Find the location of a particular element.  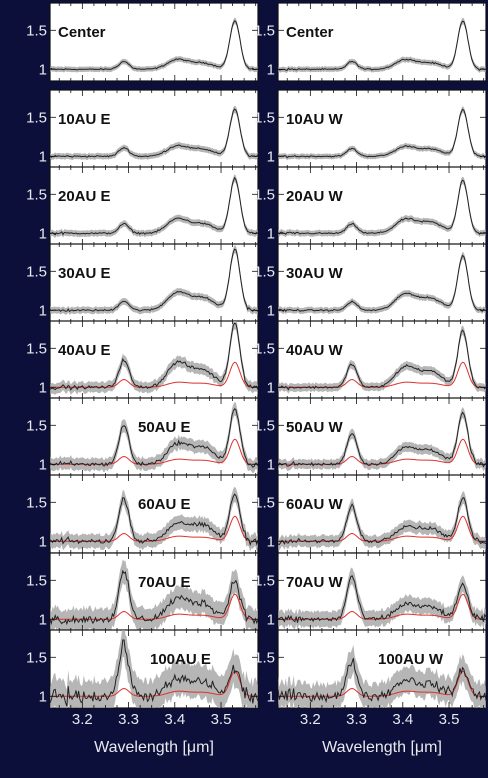

panel-title: 60AU E is located at coordinates (164, 504).